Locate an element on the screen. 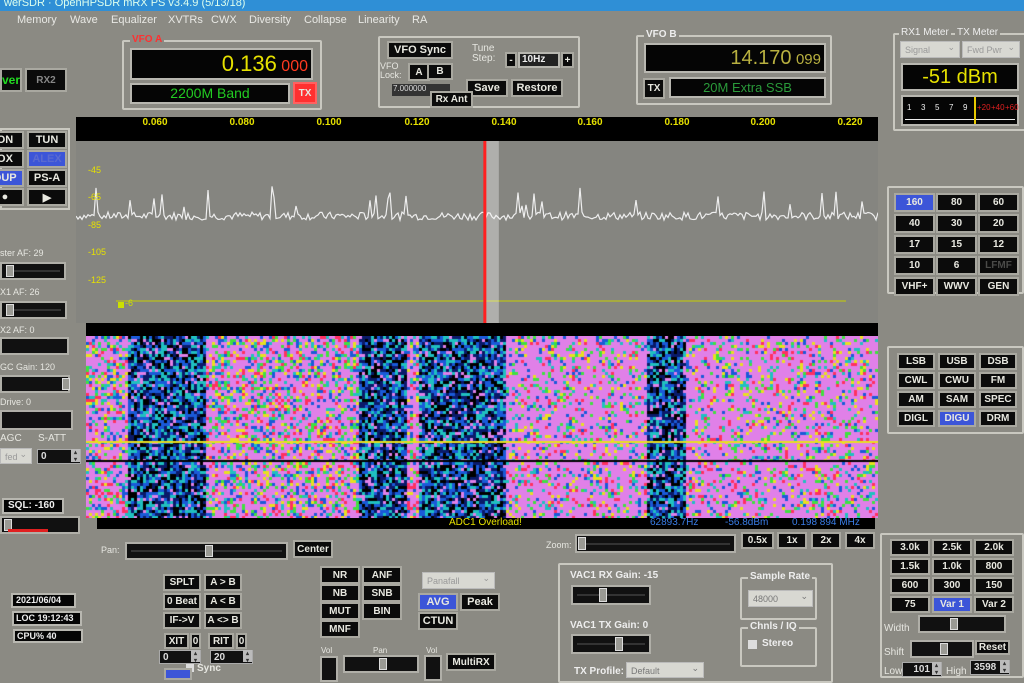  dsp-button-mut: MUT is located at coordinates (340, 611).